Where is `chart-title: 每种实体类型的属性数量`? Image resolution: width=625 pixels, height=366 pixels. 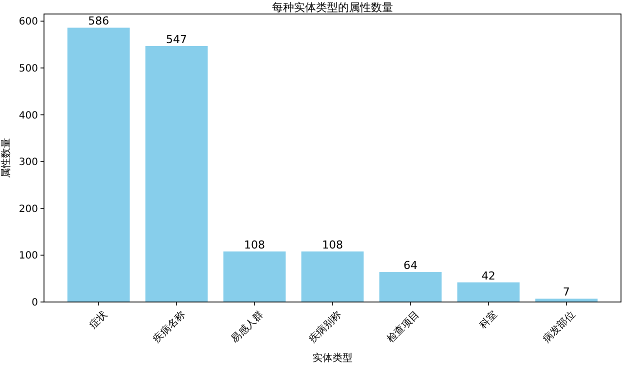 chart-title: 每种实体类型的属性数量 is located at coordinates (332, 7).